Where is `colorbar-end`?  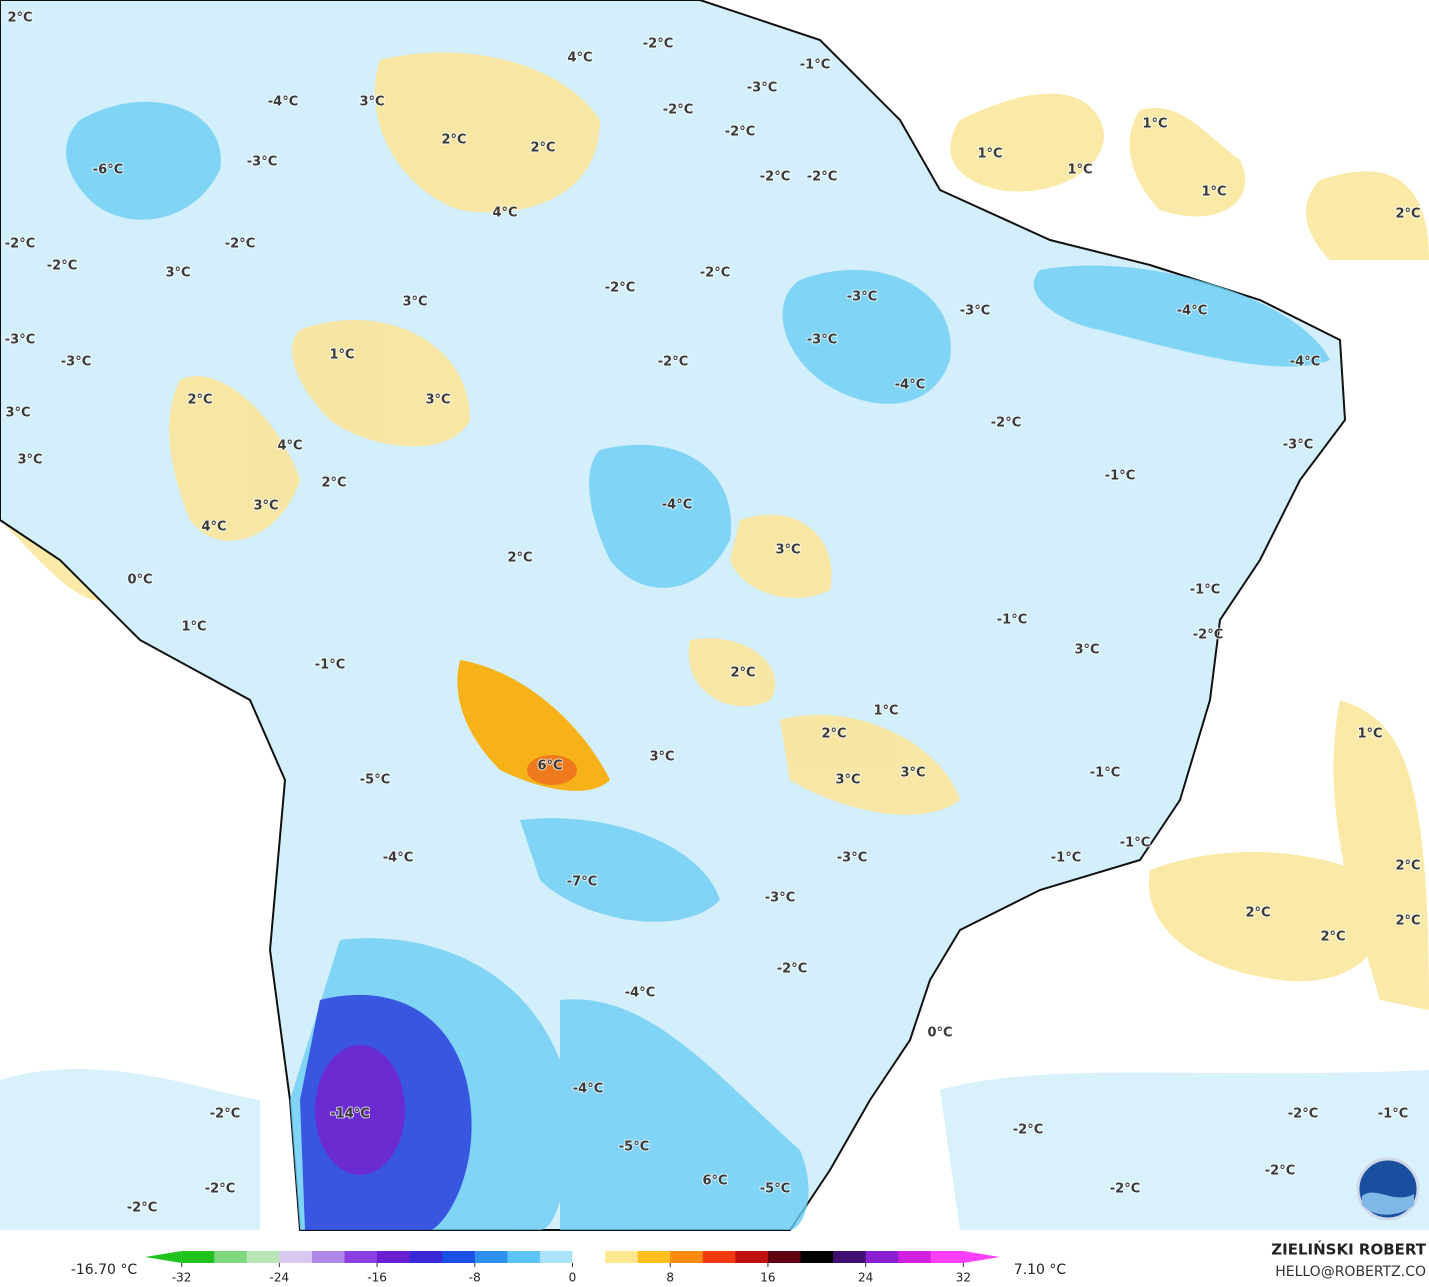 colorbar-end is located at coordinates (163, 1257).